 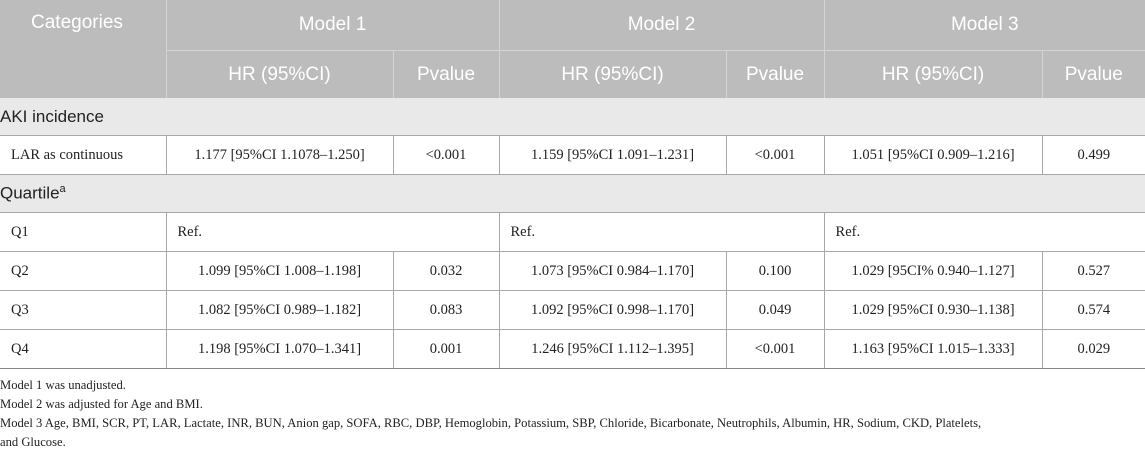 I want to click on cell-m3-p: 0.029, so click(x=1093, y=349).